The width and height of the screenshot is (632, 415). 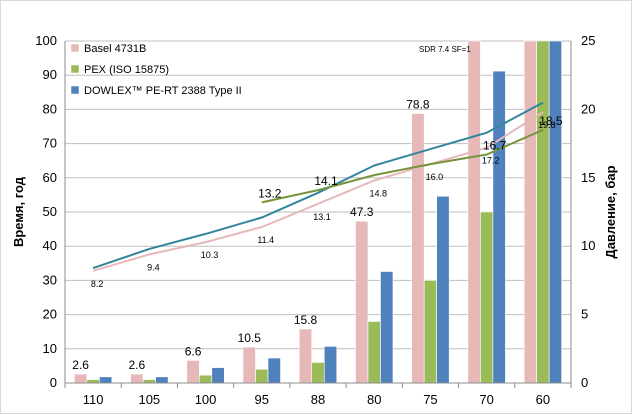 What do you see at coordinates (306, 320) in the screenshot?
I see `bar-data-label: 15.8` at bounding box center [306, 320].